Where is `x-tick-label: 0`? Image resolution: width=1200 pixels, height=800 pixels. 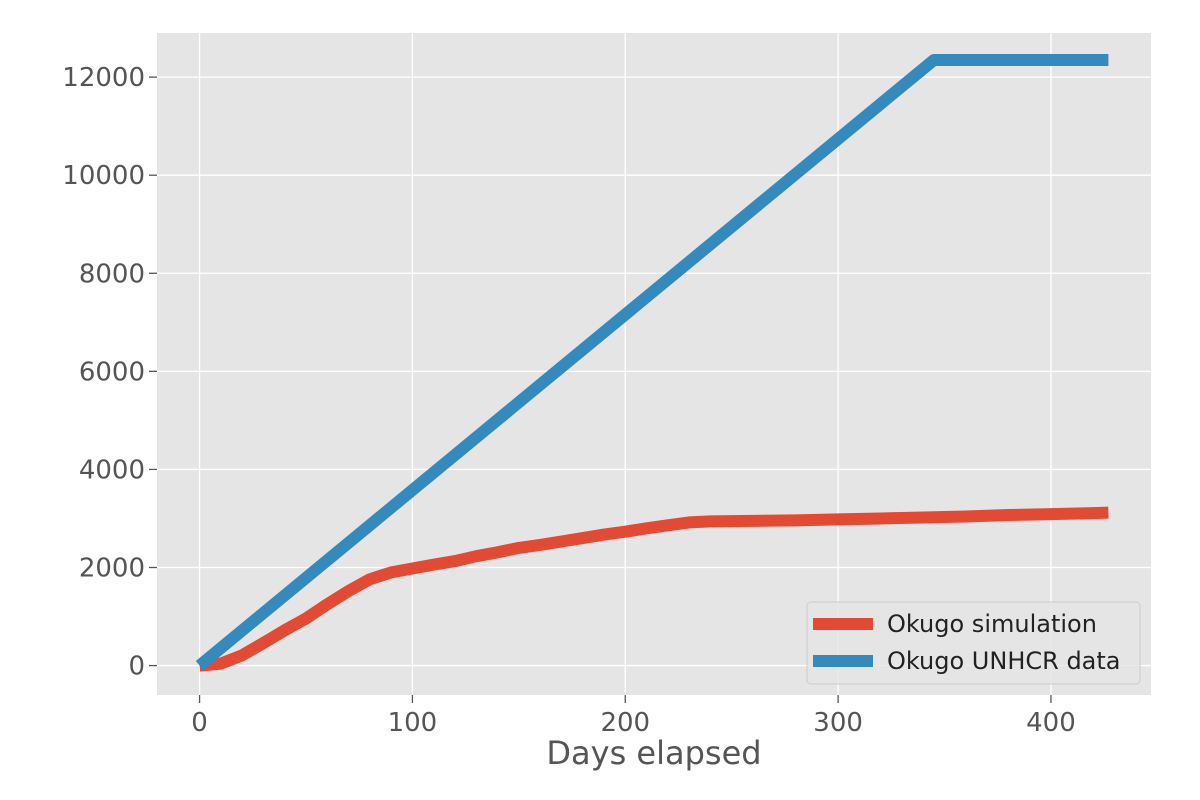
x-tick-label: 0 is located at coordinates (199, 723).